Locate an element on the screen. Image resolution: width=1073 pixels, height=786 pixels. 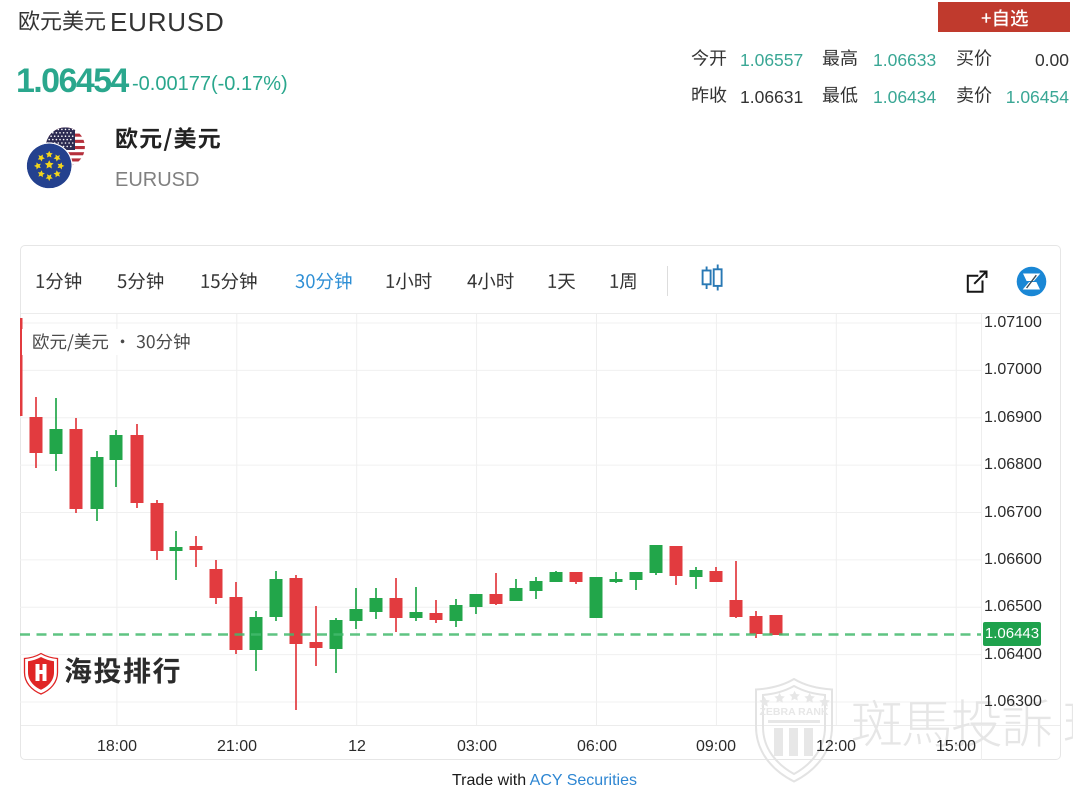
svg-text: ZEBRA RANK is located at coordinates (793, 712).